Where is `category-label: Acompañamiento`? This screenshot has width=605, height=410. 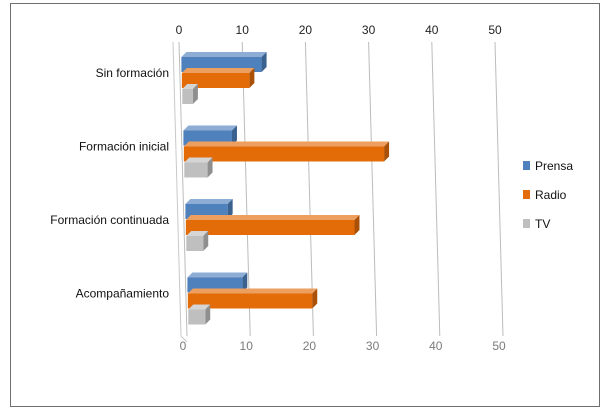
category-label: Acompañamiento is located at coordinates (123, 294).